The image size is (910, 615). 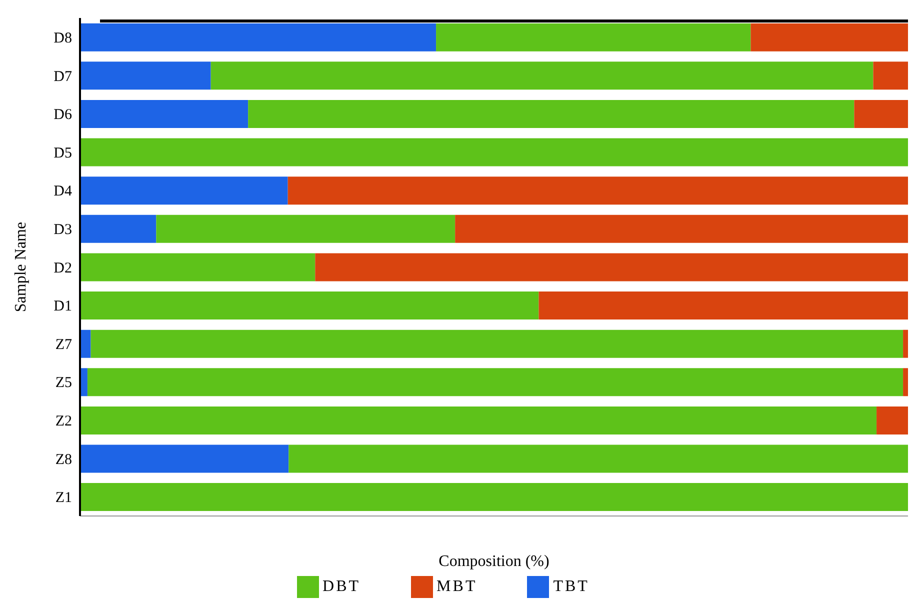 What do you see at coordinates (63, 422) in the screenshot?
I see `y-tick-label: Z2` at bounding box center [63, 422].